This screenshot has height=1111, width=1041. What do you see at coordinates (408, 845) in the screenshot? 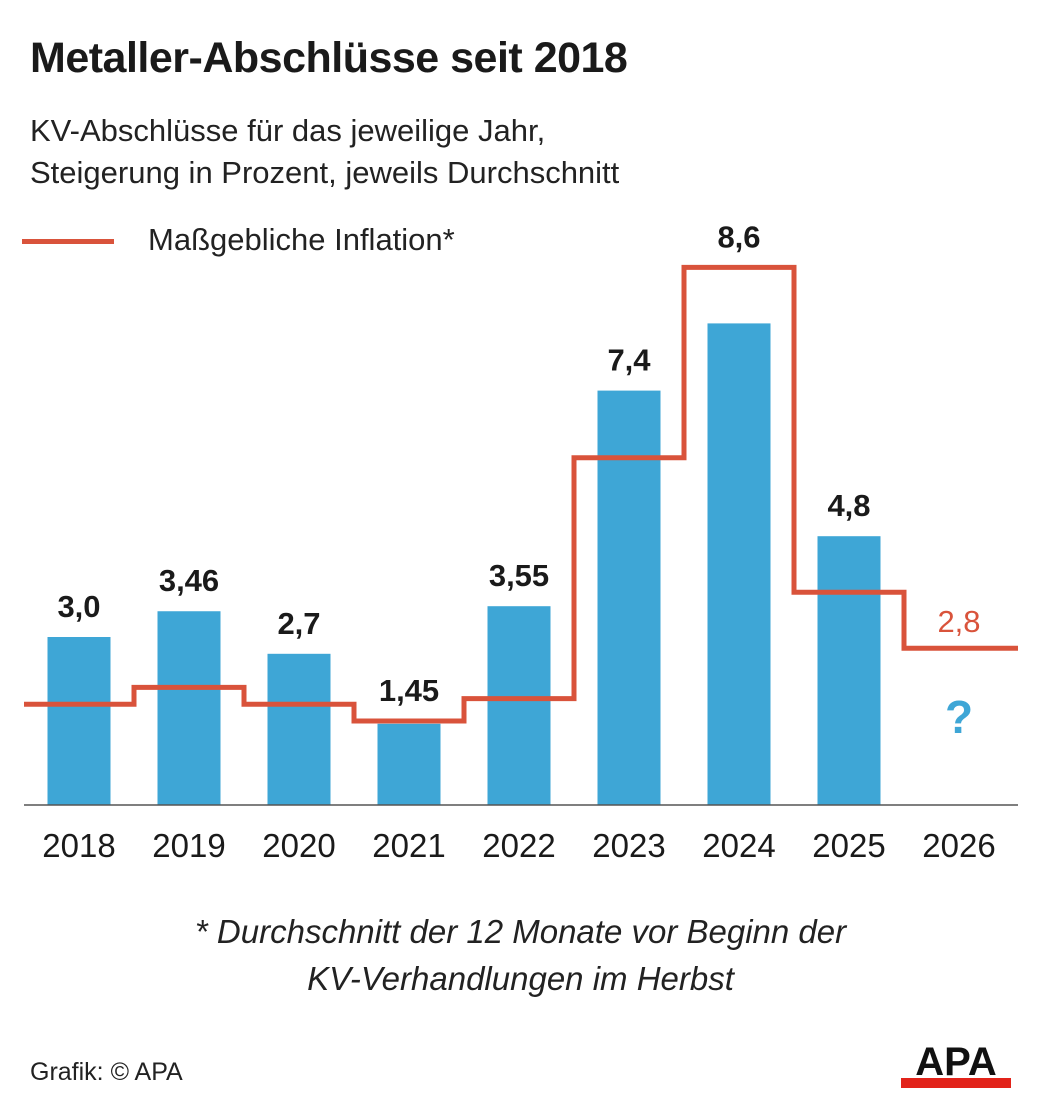
I see `x-tick-label-2021: 2021` at bounding box center [408, 845].